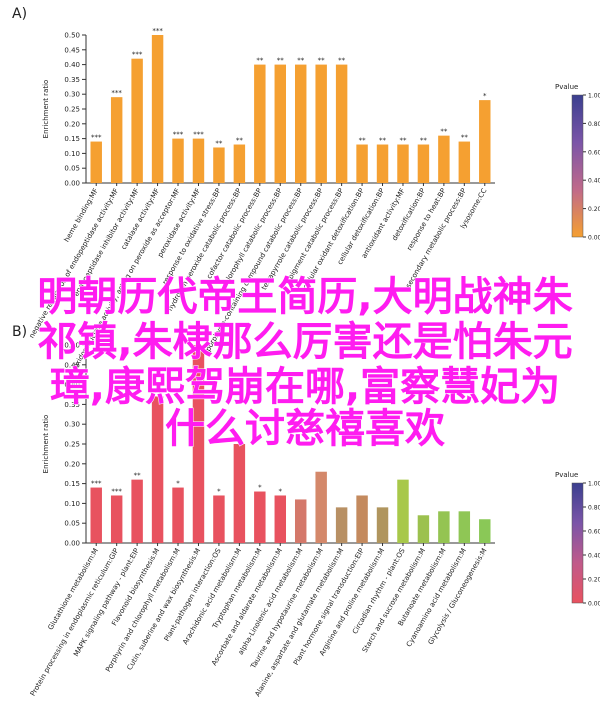 This screenshot has height=713, width=600. I want to click on y-tick-label: 0.35, so click(72, 405).